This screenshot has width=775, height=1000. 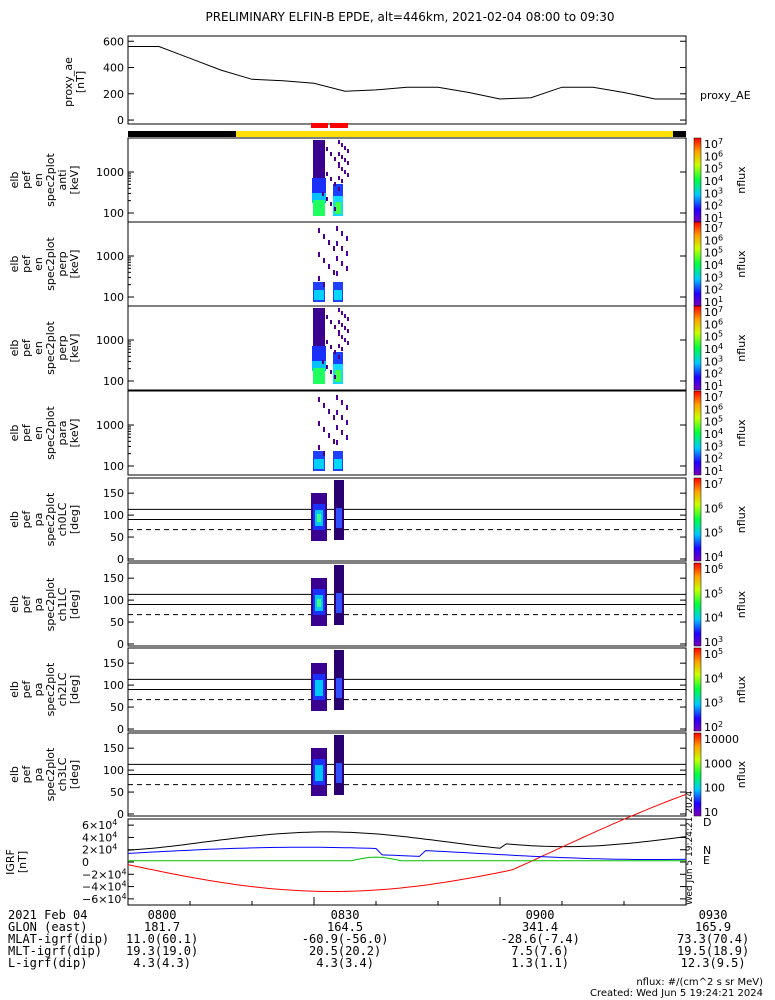 I want to click on axis-label-line: [deg], so click(x=74, y=689).